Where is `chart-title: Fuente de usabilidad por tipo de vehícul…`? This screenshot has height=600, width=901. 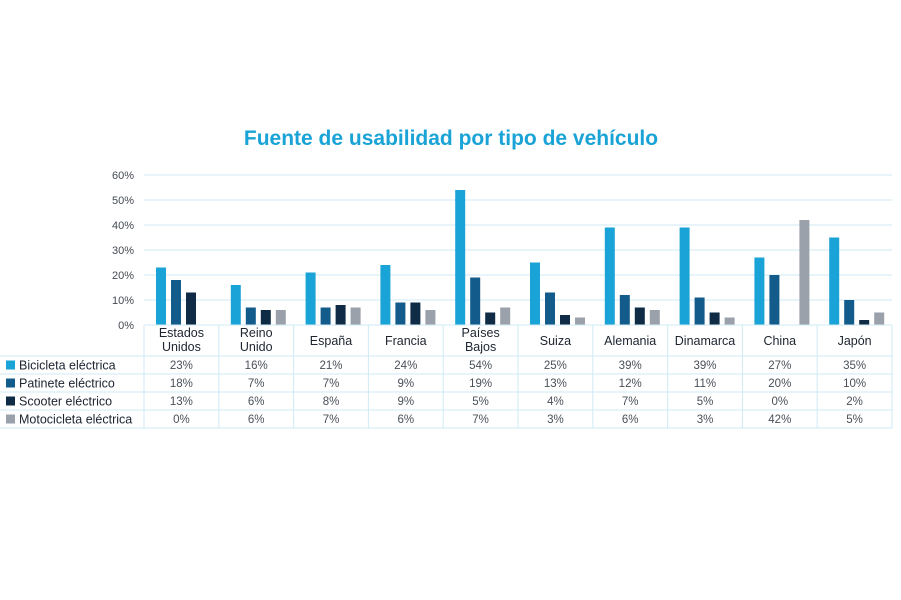 chart-title: Fuente de usabilidad por tipo de vehícul… is located at coordinates (451, 138).